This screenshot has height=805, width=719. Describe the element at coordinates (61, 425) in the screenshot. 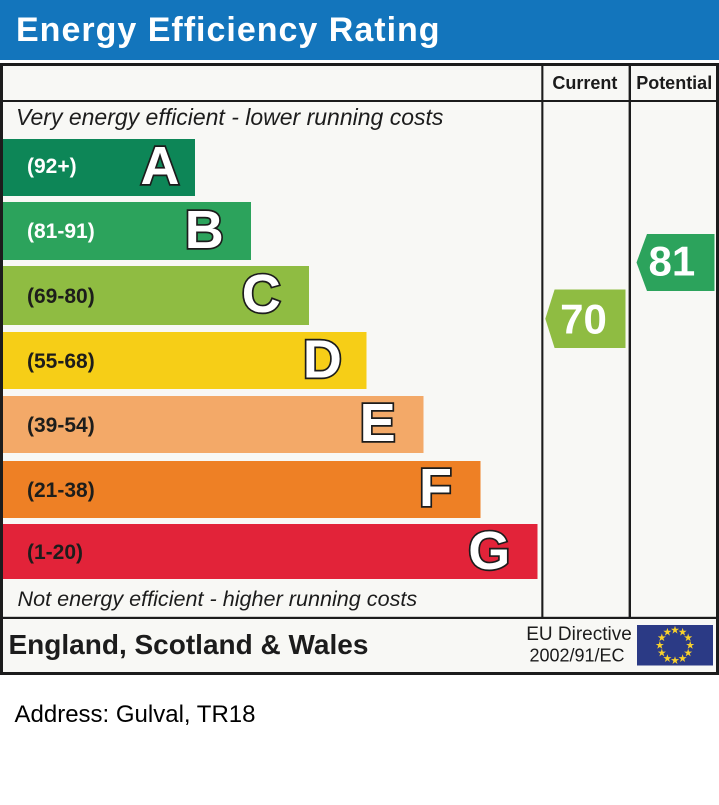

I see `svg-text: (39-54)` at that location.